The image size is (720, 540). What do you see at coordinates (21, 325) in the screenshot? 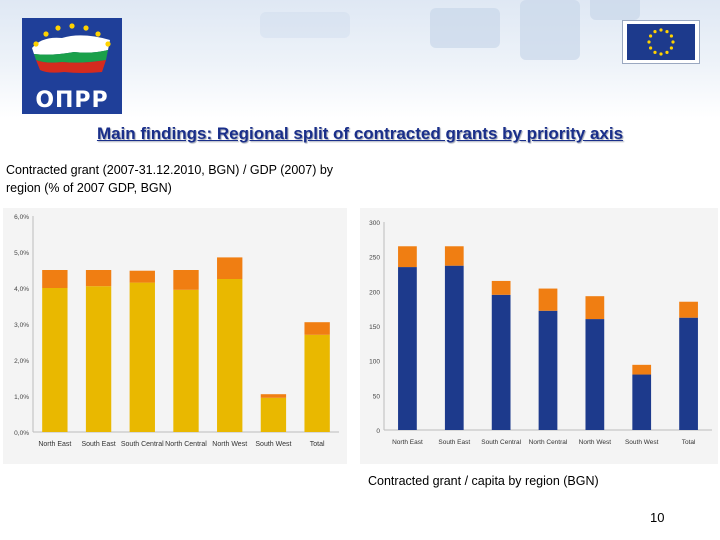
I see `left-y-tick-label: 3,0%` at bounding box center [21, 325].